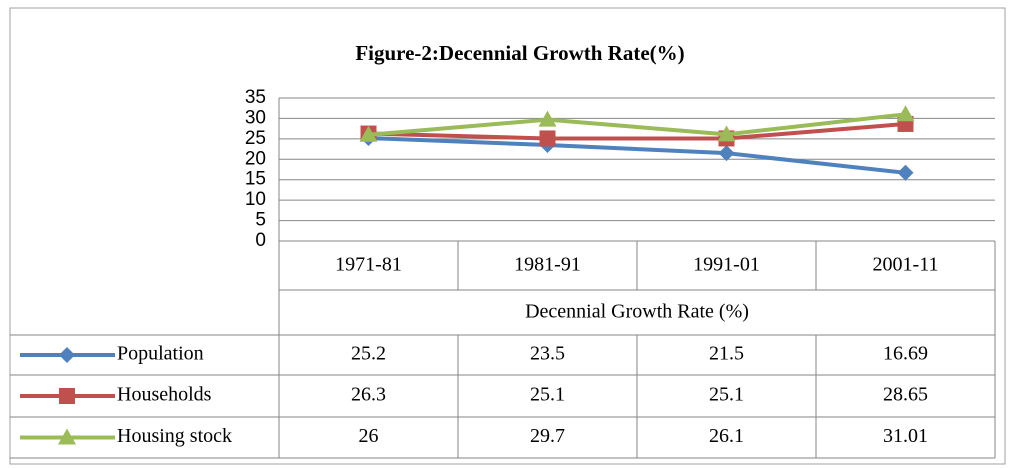 The width and height of the screenshot is (1009, 468). Describe the element at coordinates (174, 436) in the screenshot. I see `legend-label: Housing stock` at that location.